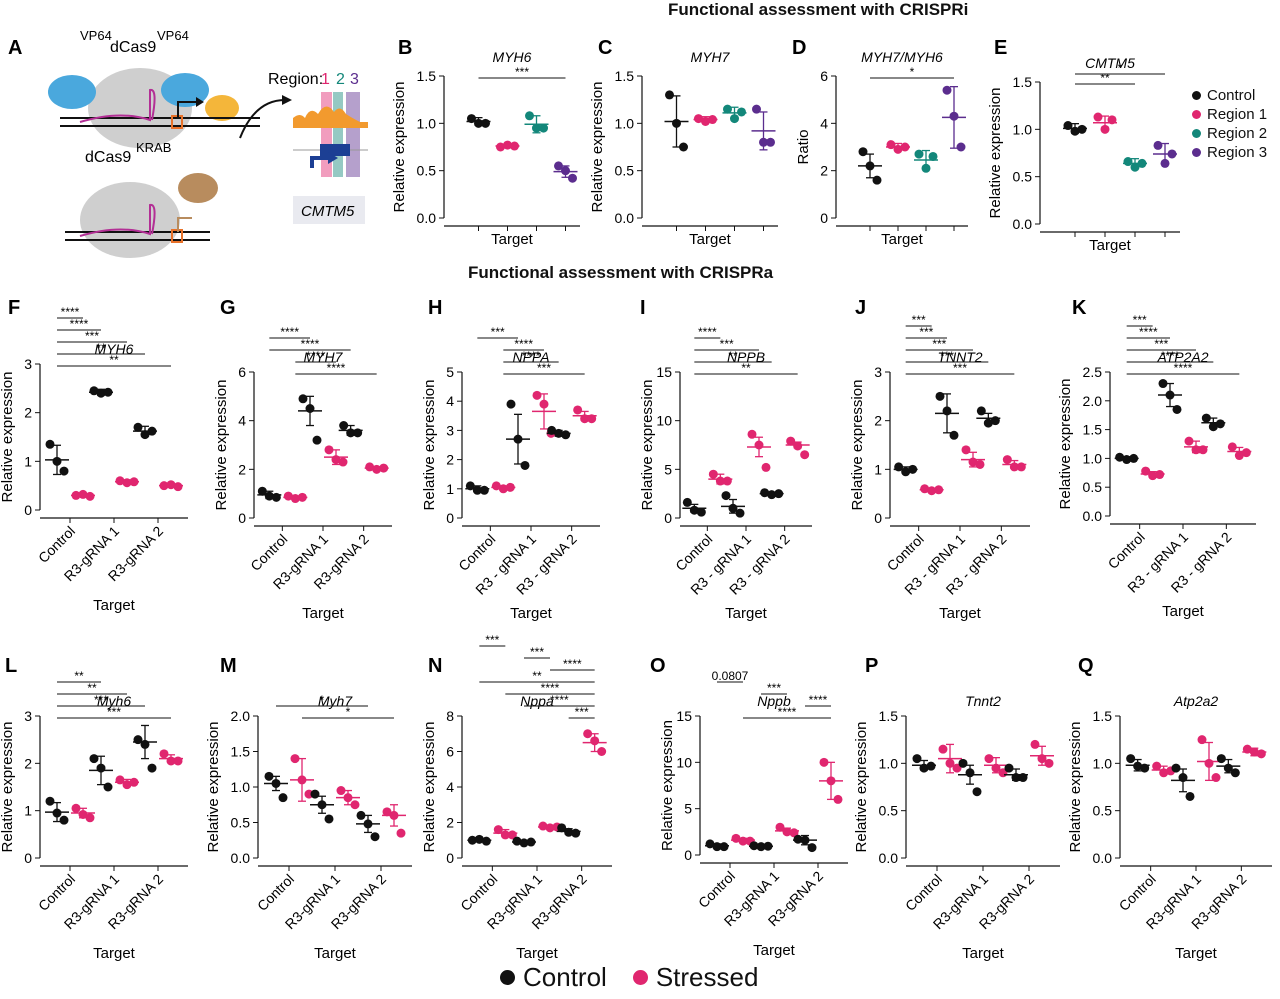  What do you see at coordinates (28, 461) in the screenshot?
I see `y-tick-label-f: 1` at bounding box center [28, 461].